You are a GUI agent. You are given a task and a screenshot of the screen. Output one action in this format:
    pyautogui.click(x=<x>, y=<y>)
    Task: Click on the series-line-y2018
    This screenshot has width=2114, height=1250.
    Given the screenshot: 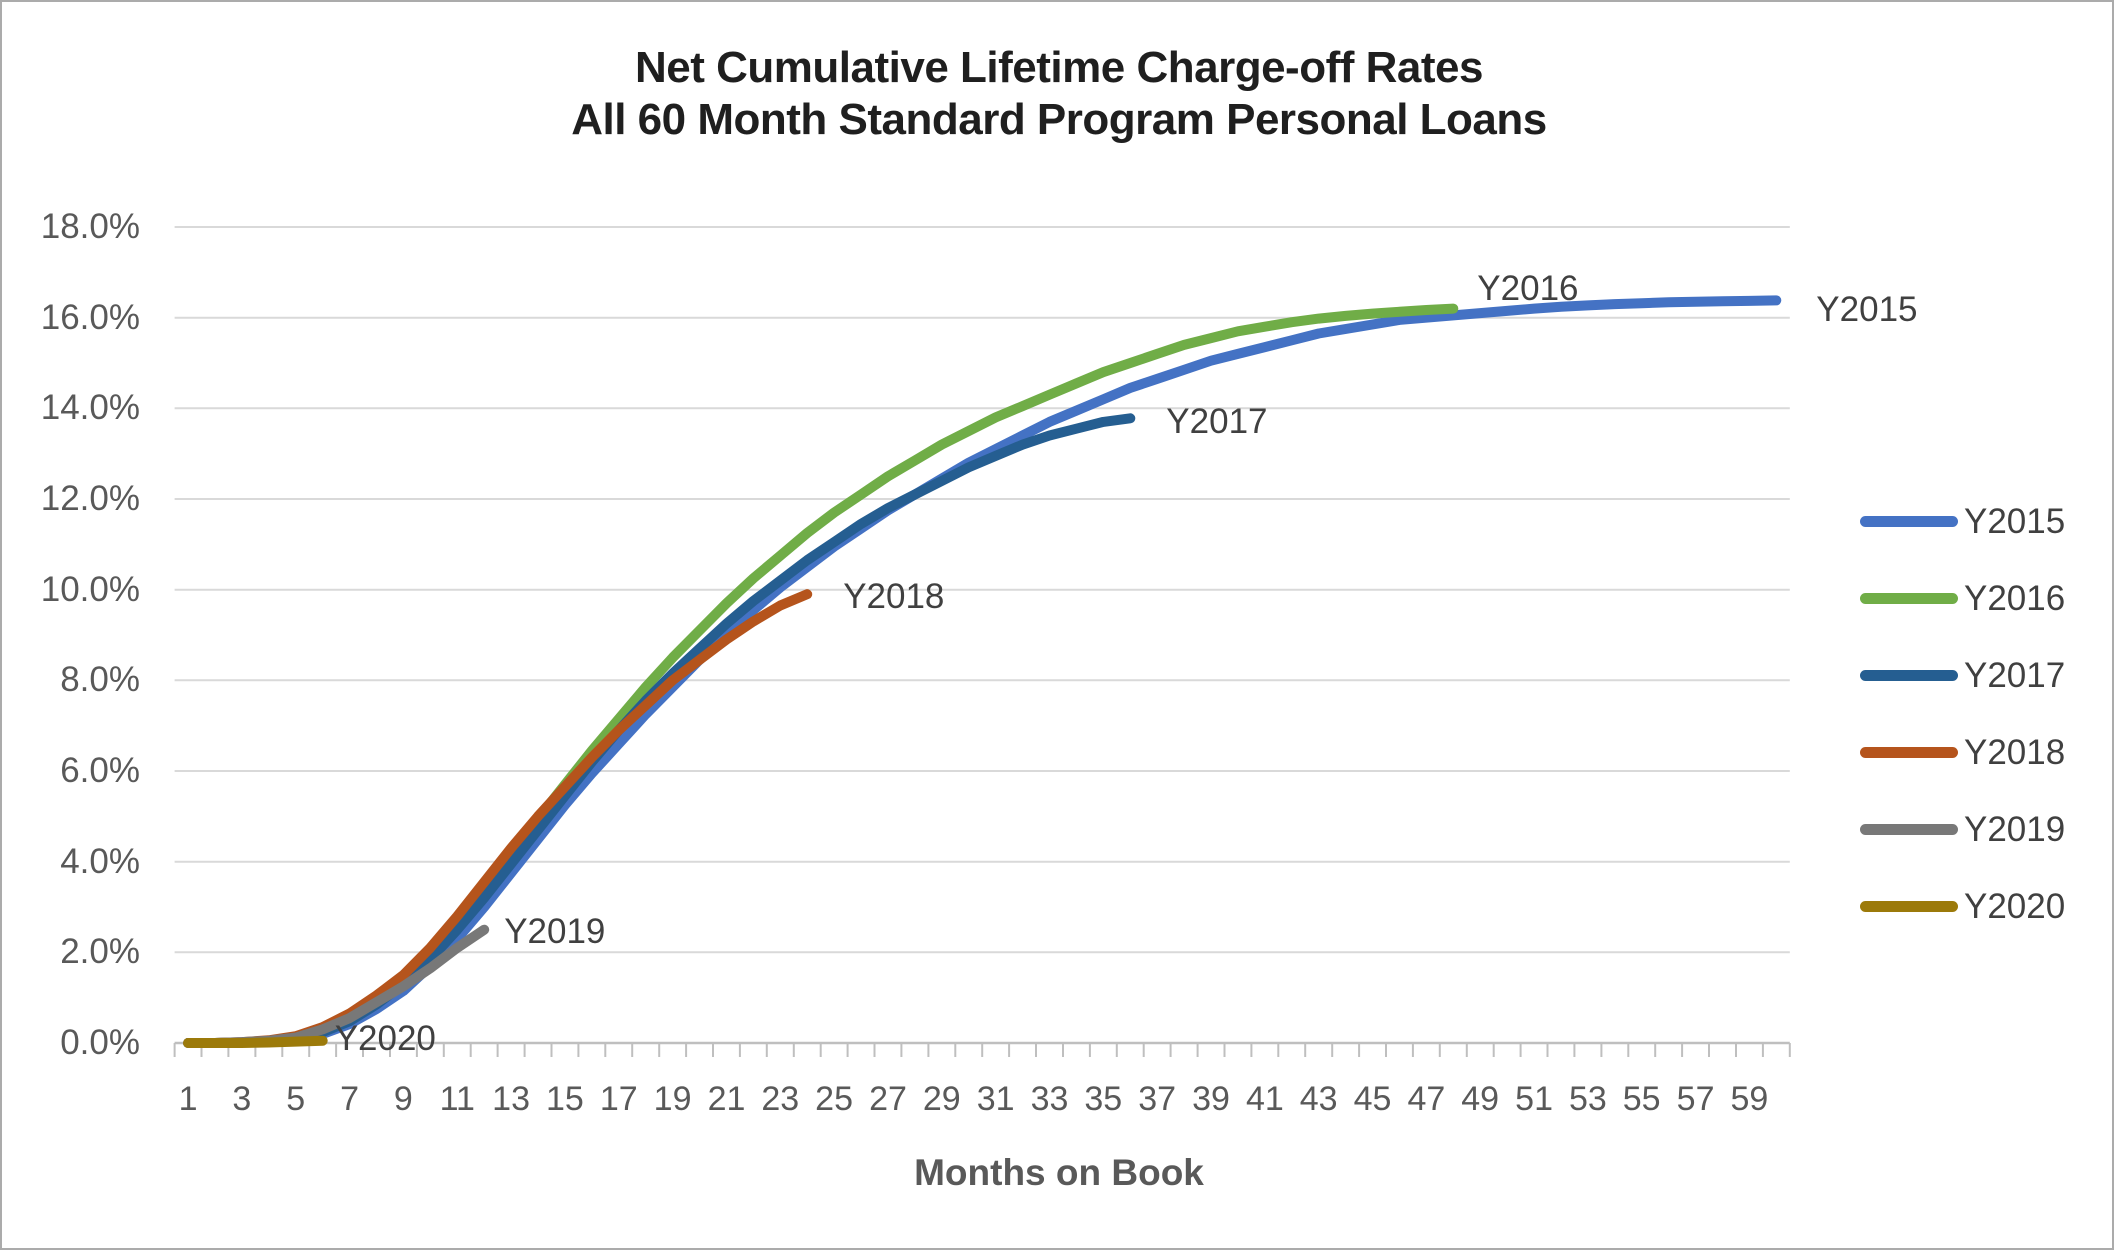 What is the action you would take?
    pyautogui.click(x=498, y=818)
    